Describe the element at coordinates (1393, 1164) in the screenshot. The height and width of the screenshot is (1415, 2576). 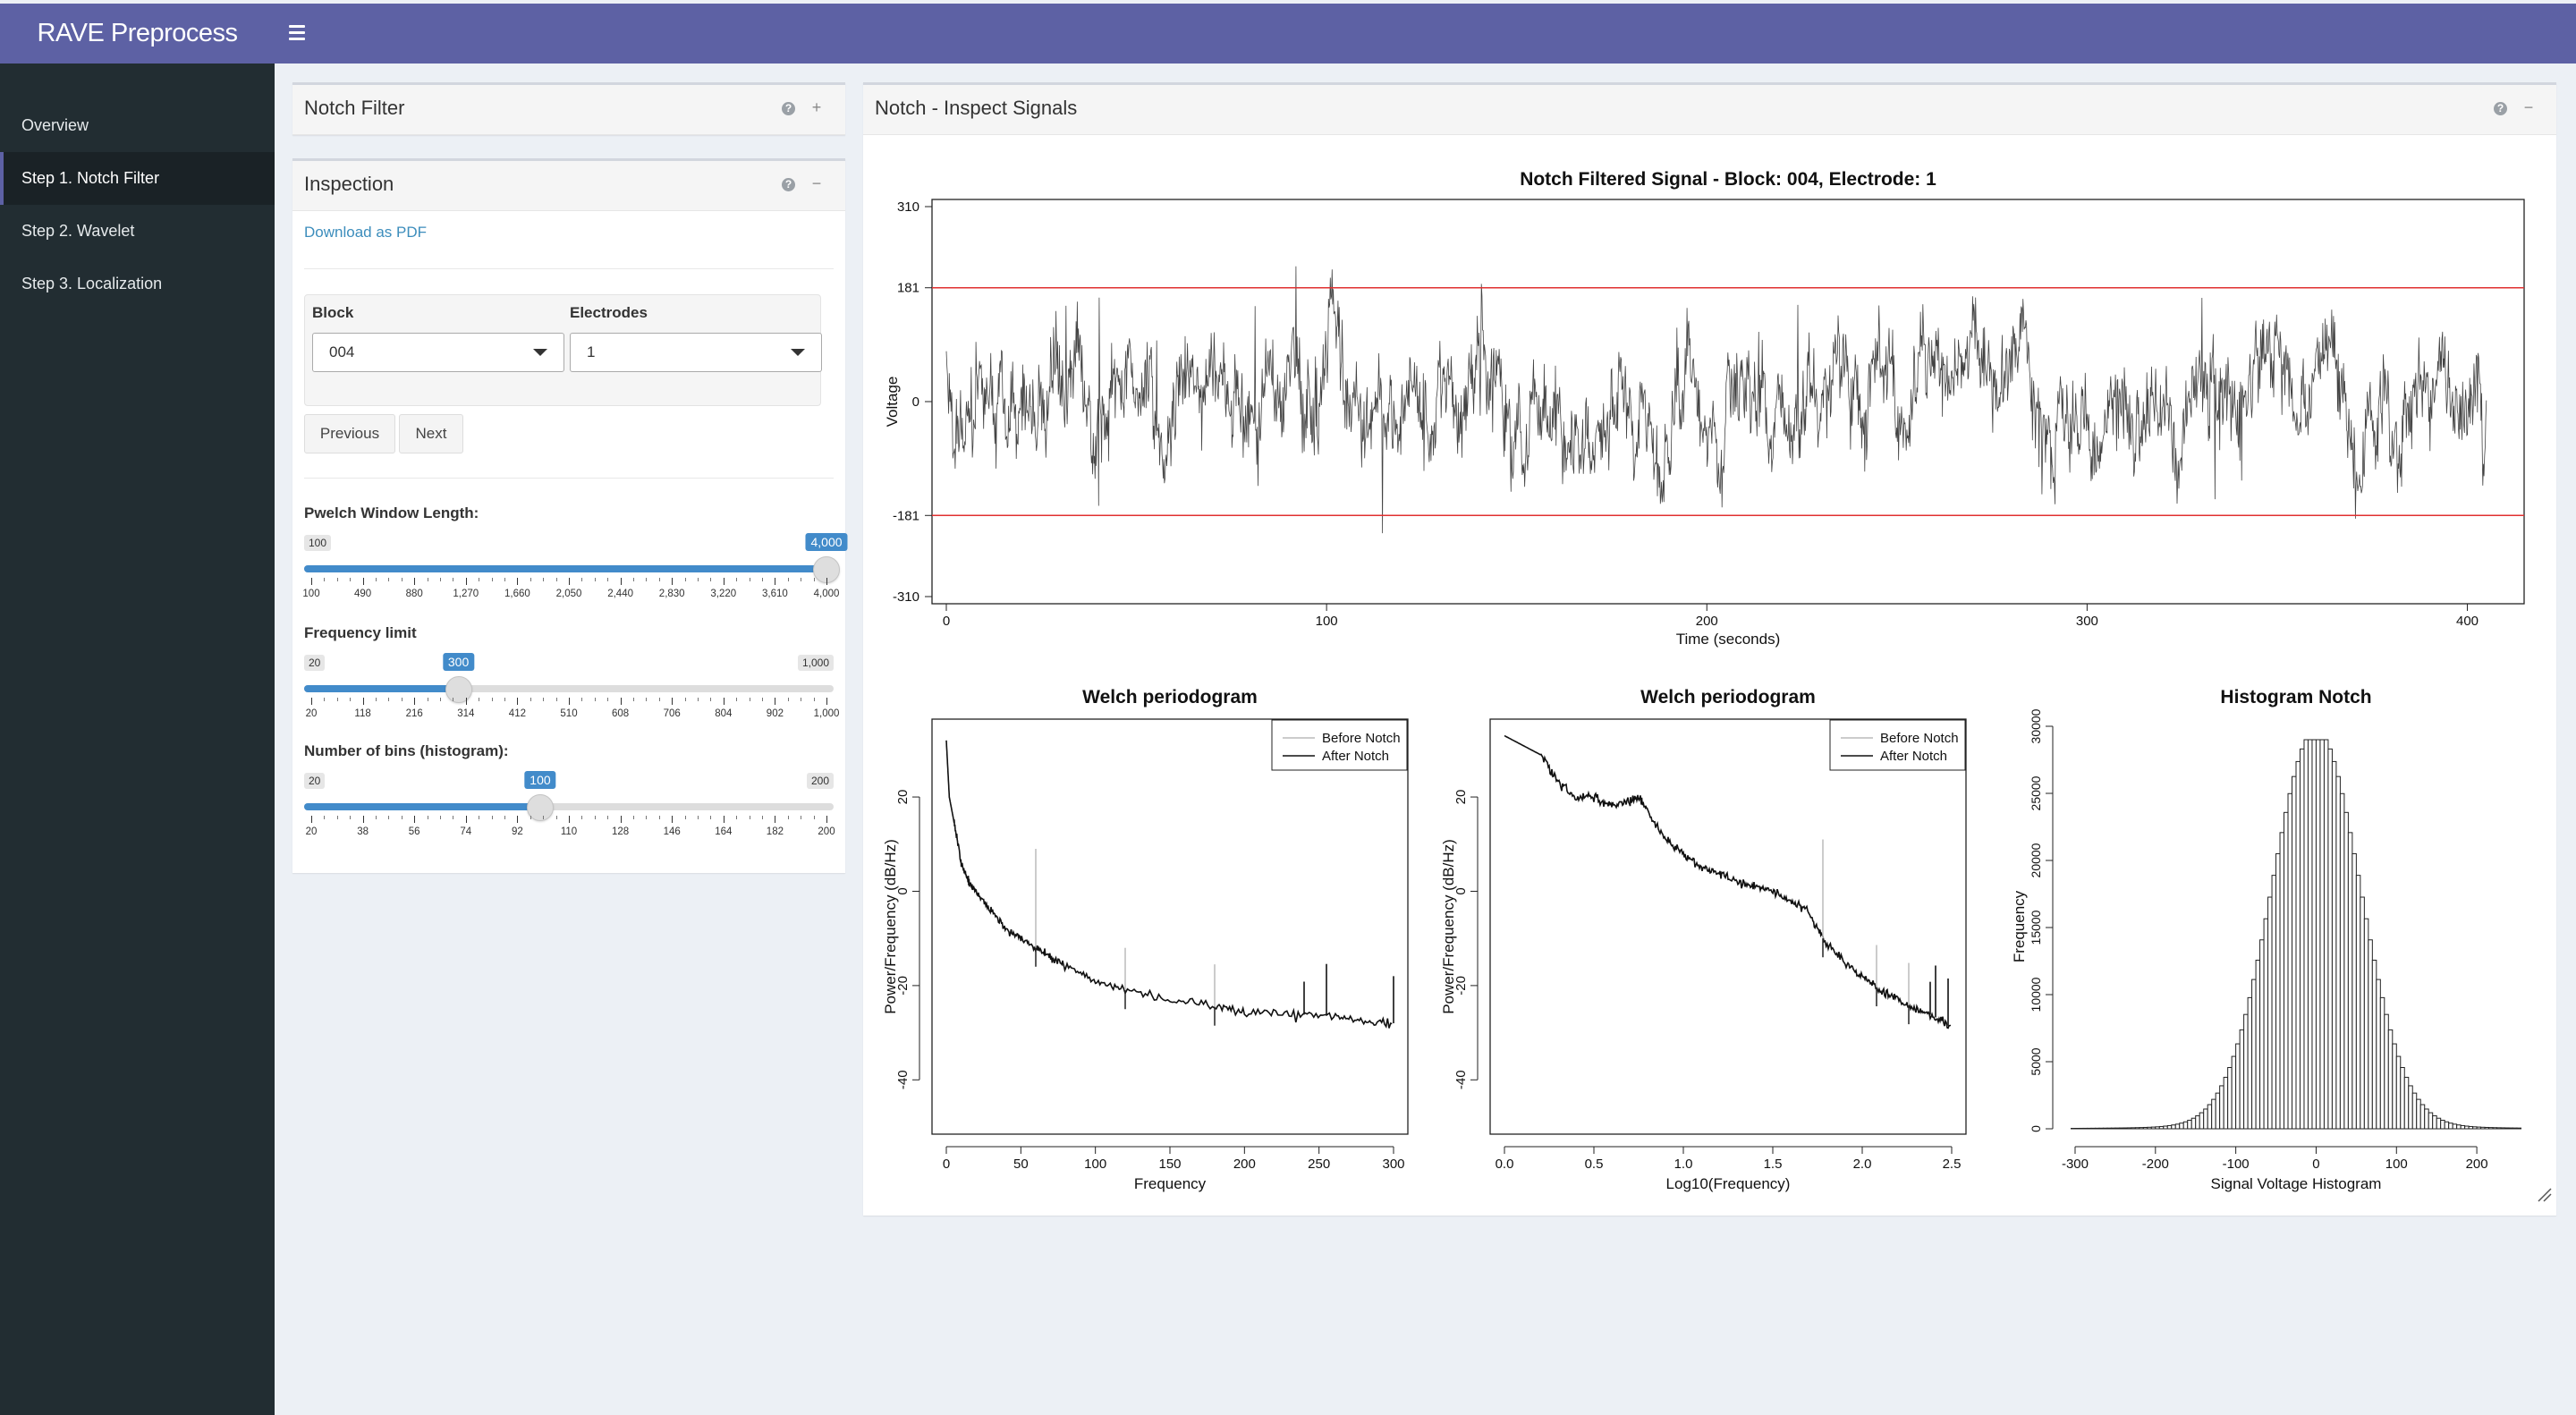
I see `welch-freq-x-tick-label: 300` at that location.